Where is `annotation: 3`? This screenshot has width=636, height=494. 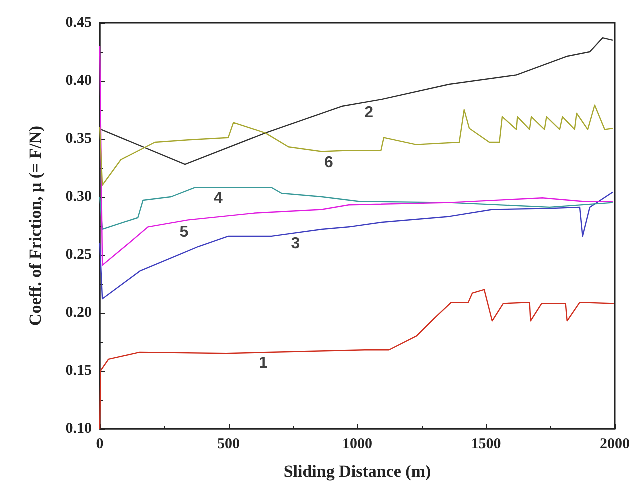
annotation: 3 is located at coordinates (295, 243).